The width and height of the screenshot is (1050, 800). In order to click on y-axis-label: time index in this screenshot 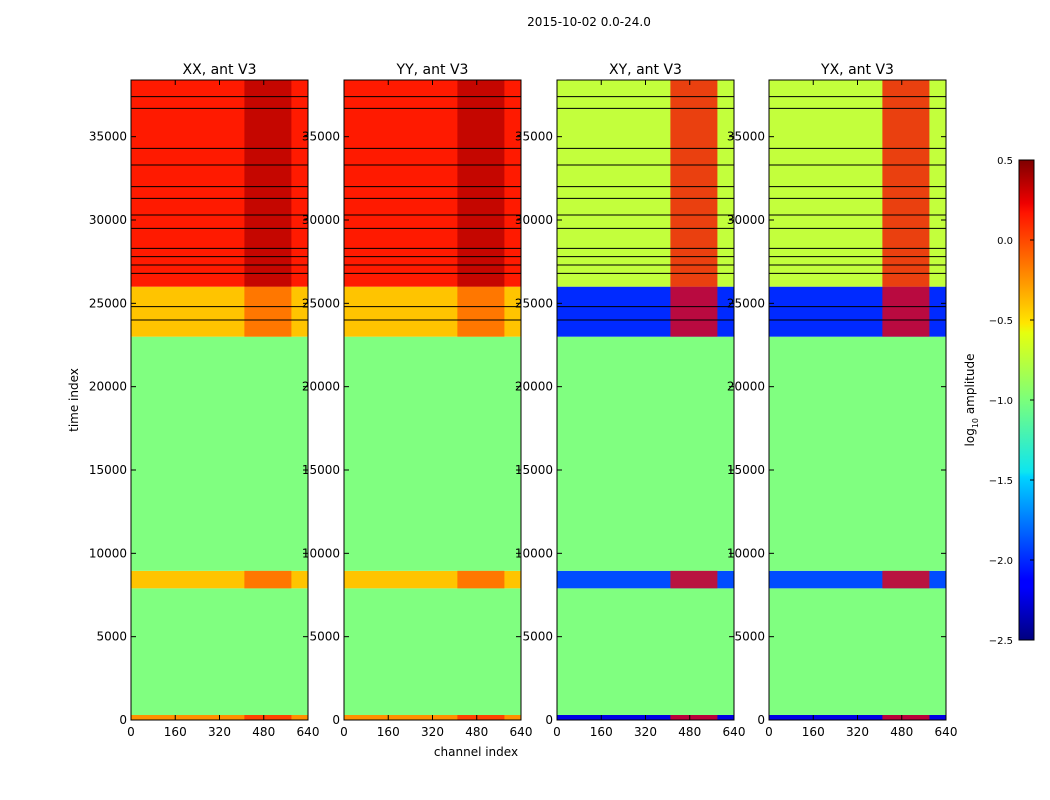, I will do `click(74, 400)`.